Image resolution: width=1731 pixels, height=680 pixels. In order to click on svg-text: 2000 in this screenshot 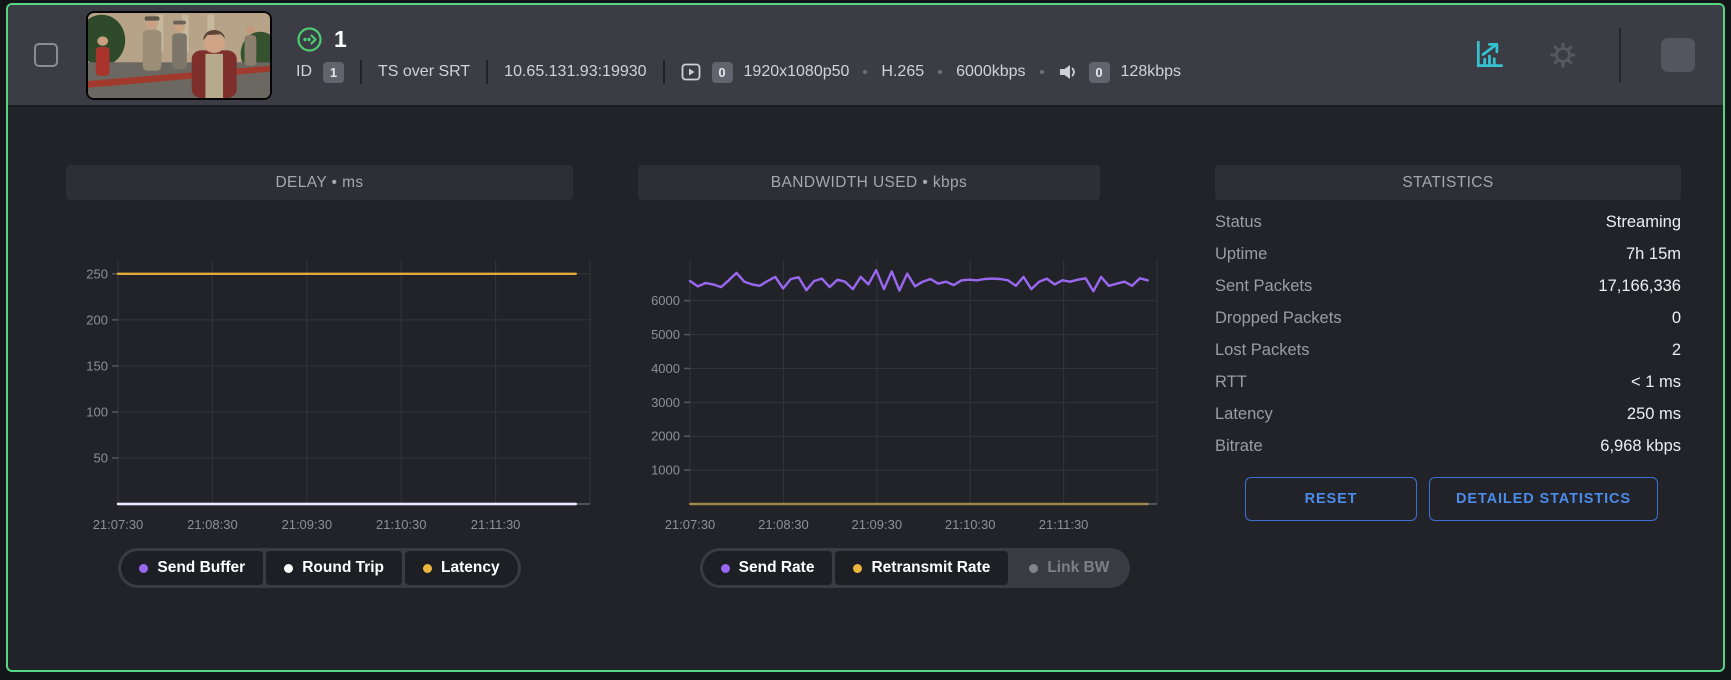, I will do `click(665, 436)`.